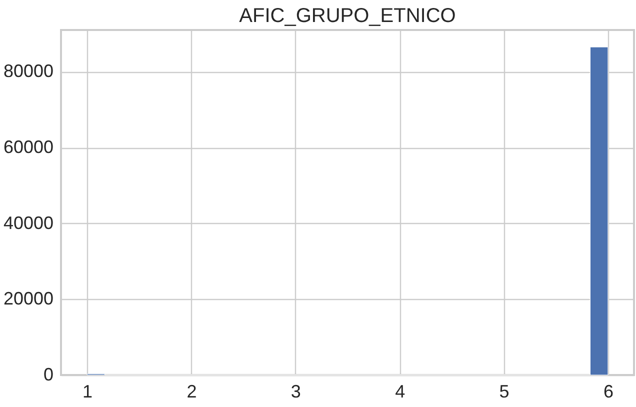 This screenshot has height=407, width=636. Describe the element at coordinates (28, 71) in the screenshot. I see `y-tick-label: 80000` at that location.